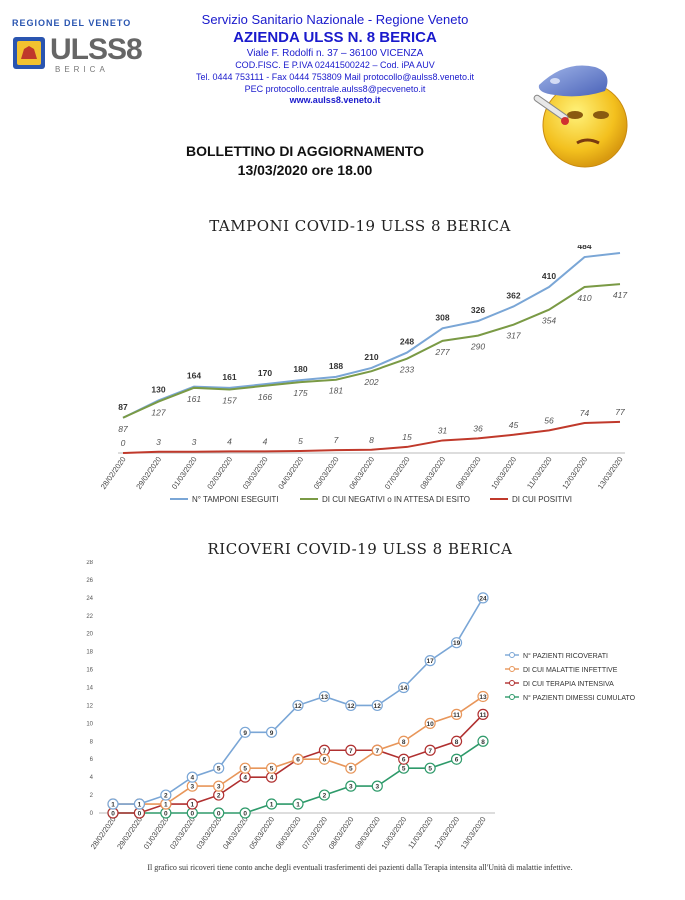 This screenshot has height=900, width=685. Describe the element at coordinates (549, 276) in the screenshot. I see `data-label: 410` at that location.